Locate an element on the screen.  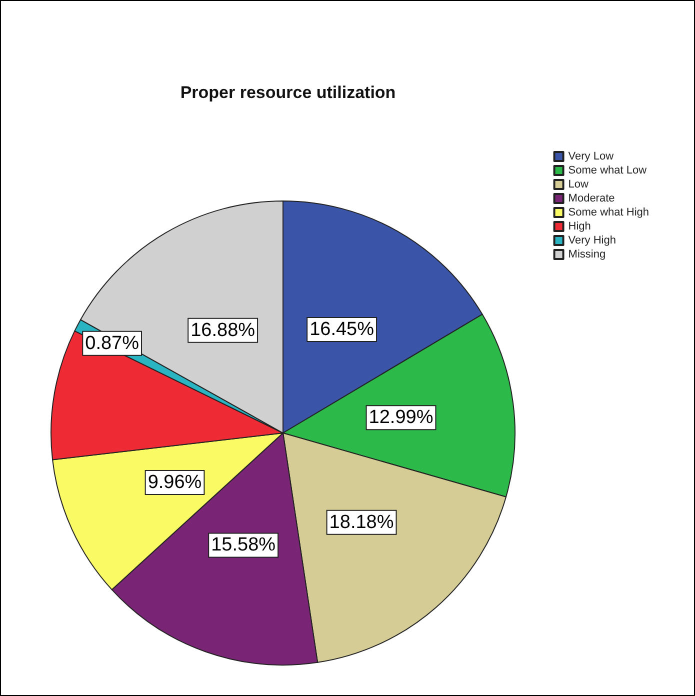
data-label: 16.45% is located at coordinates (342, 329).